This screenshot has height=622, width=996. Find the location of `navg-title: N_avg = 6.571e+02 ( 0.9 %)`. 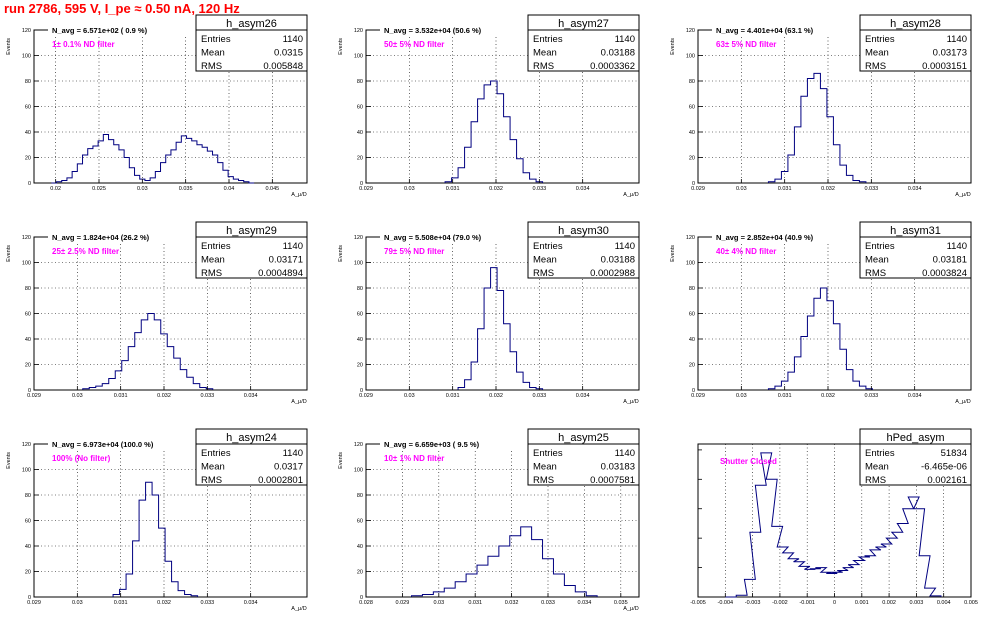

navg-title: N_avg = 6.571e+02 ( 0.9 %) is located at coordinates (100, 30).